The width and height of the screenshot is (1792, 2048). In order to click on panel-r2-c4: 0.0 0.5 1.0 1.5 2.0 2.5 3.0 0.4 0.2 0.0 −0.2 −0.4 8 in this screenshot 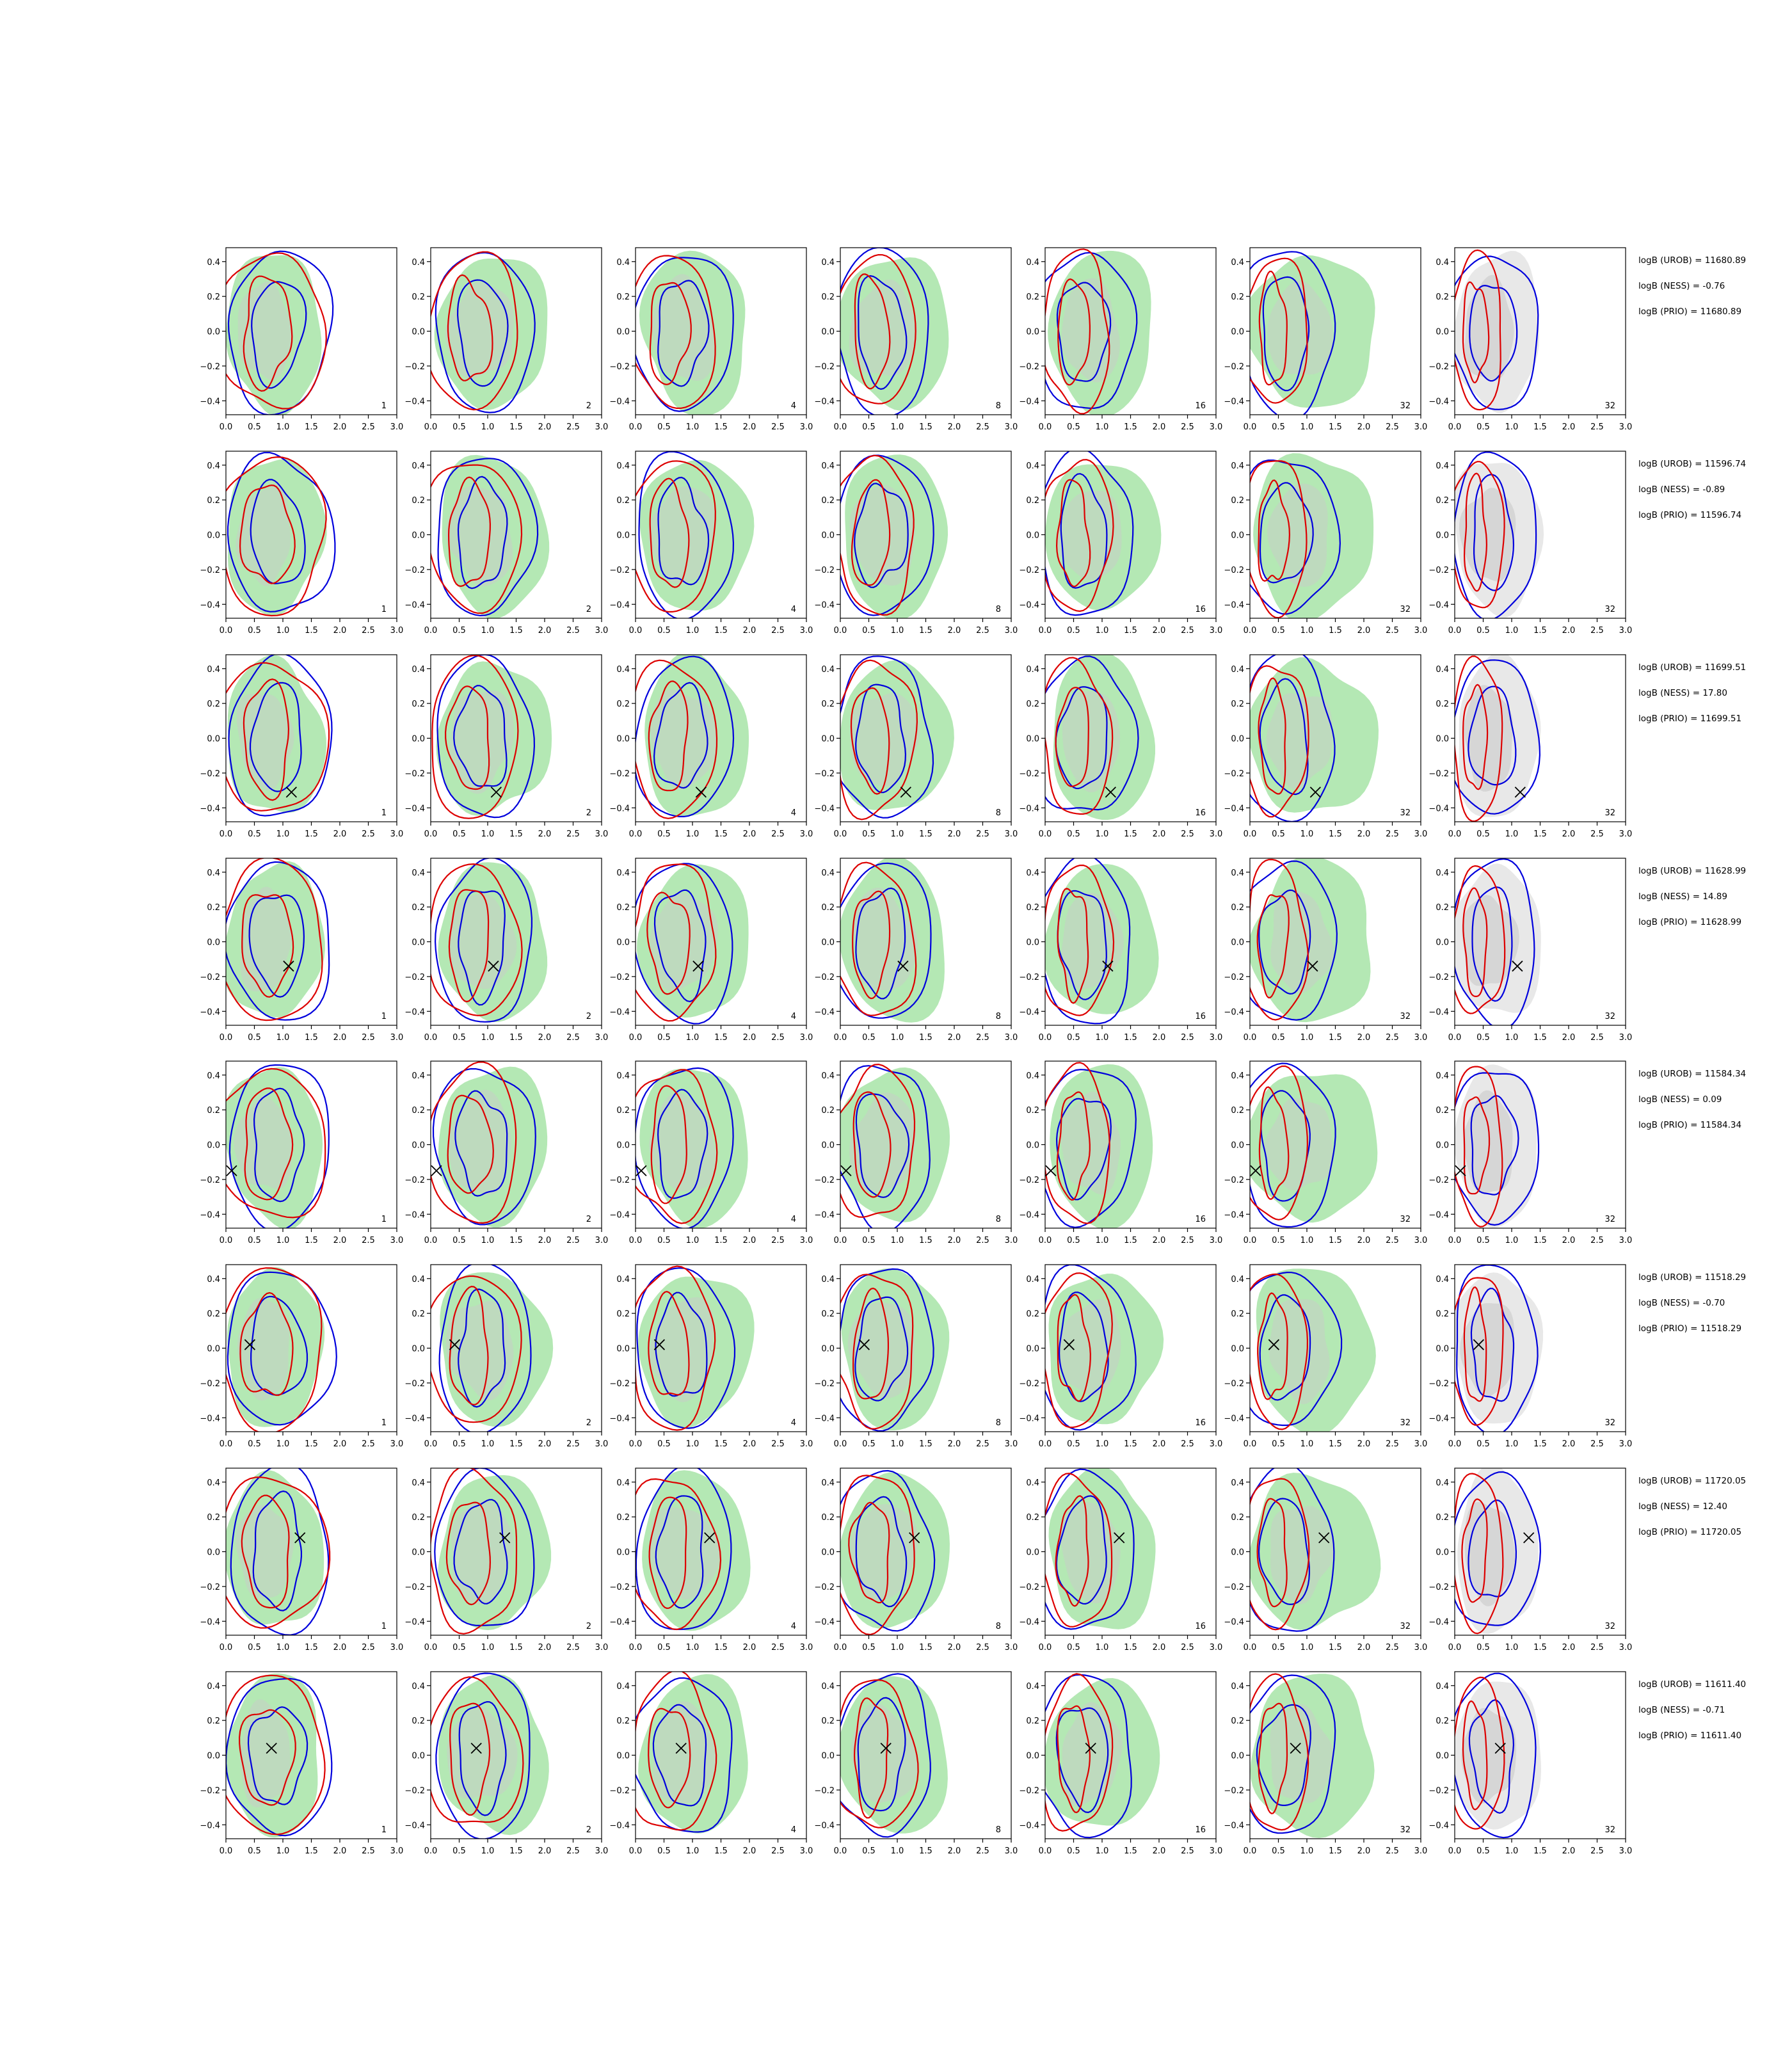, I will do `click(916, 543)`.